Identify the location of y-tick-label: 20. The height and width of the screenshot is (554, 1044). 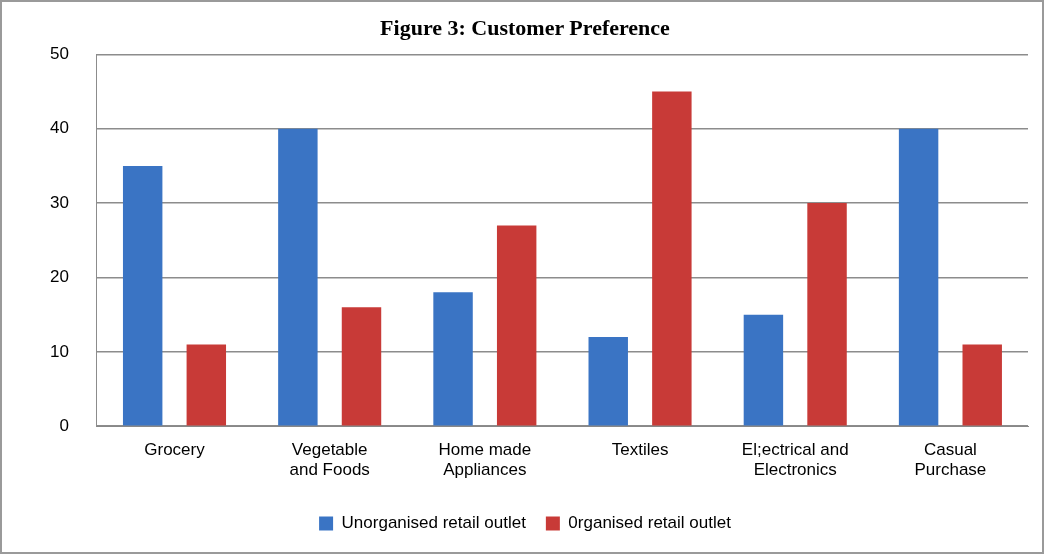
(59, 277).